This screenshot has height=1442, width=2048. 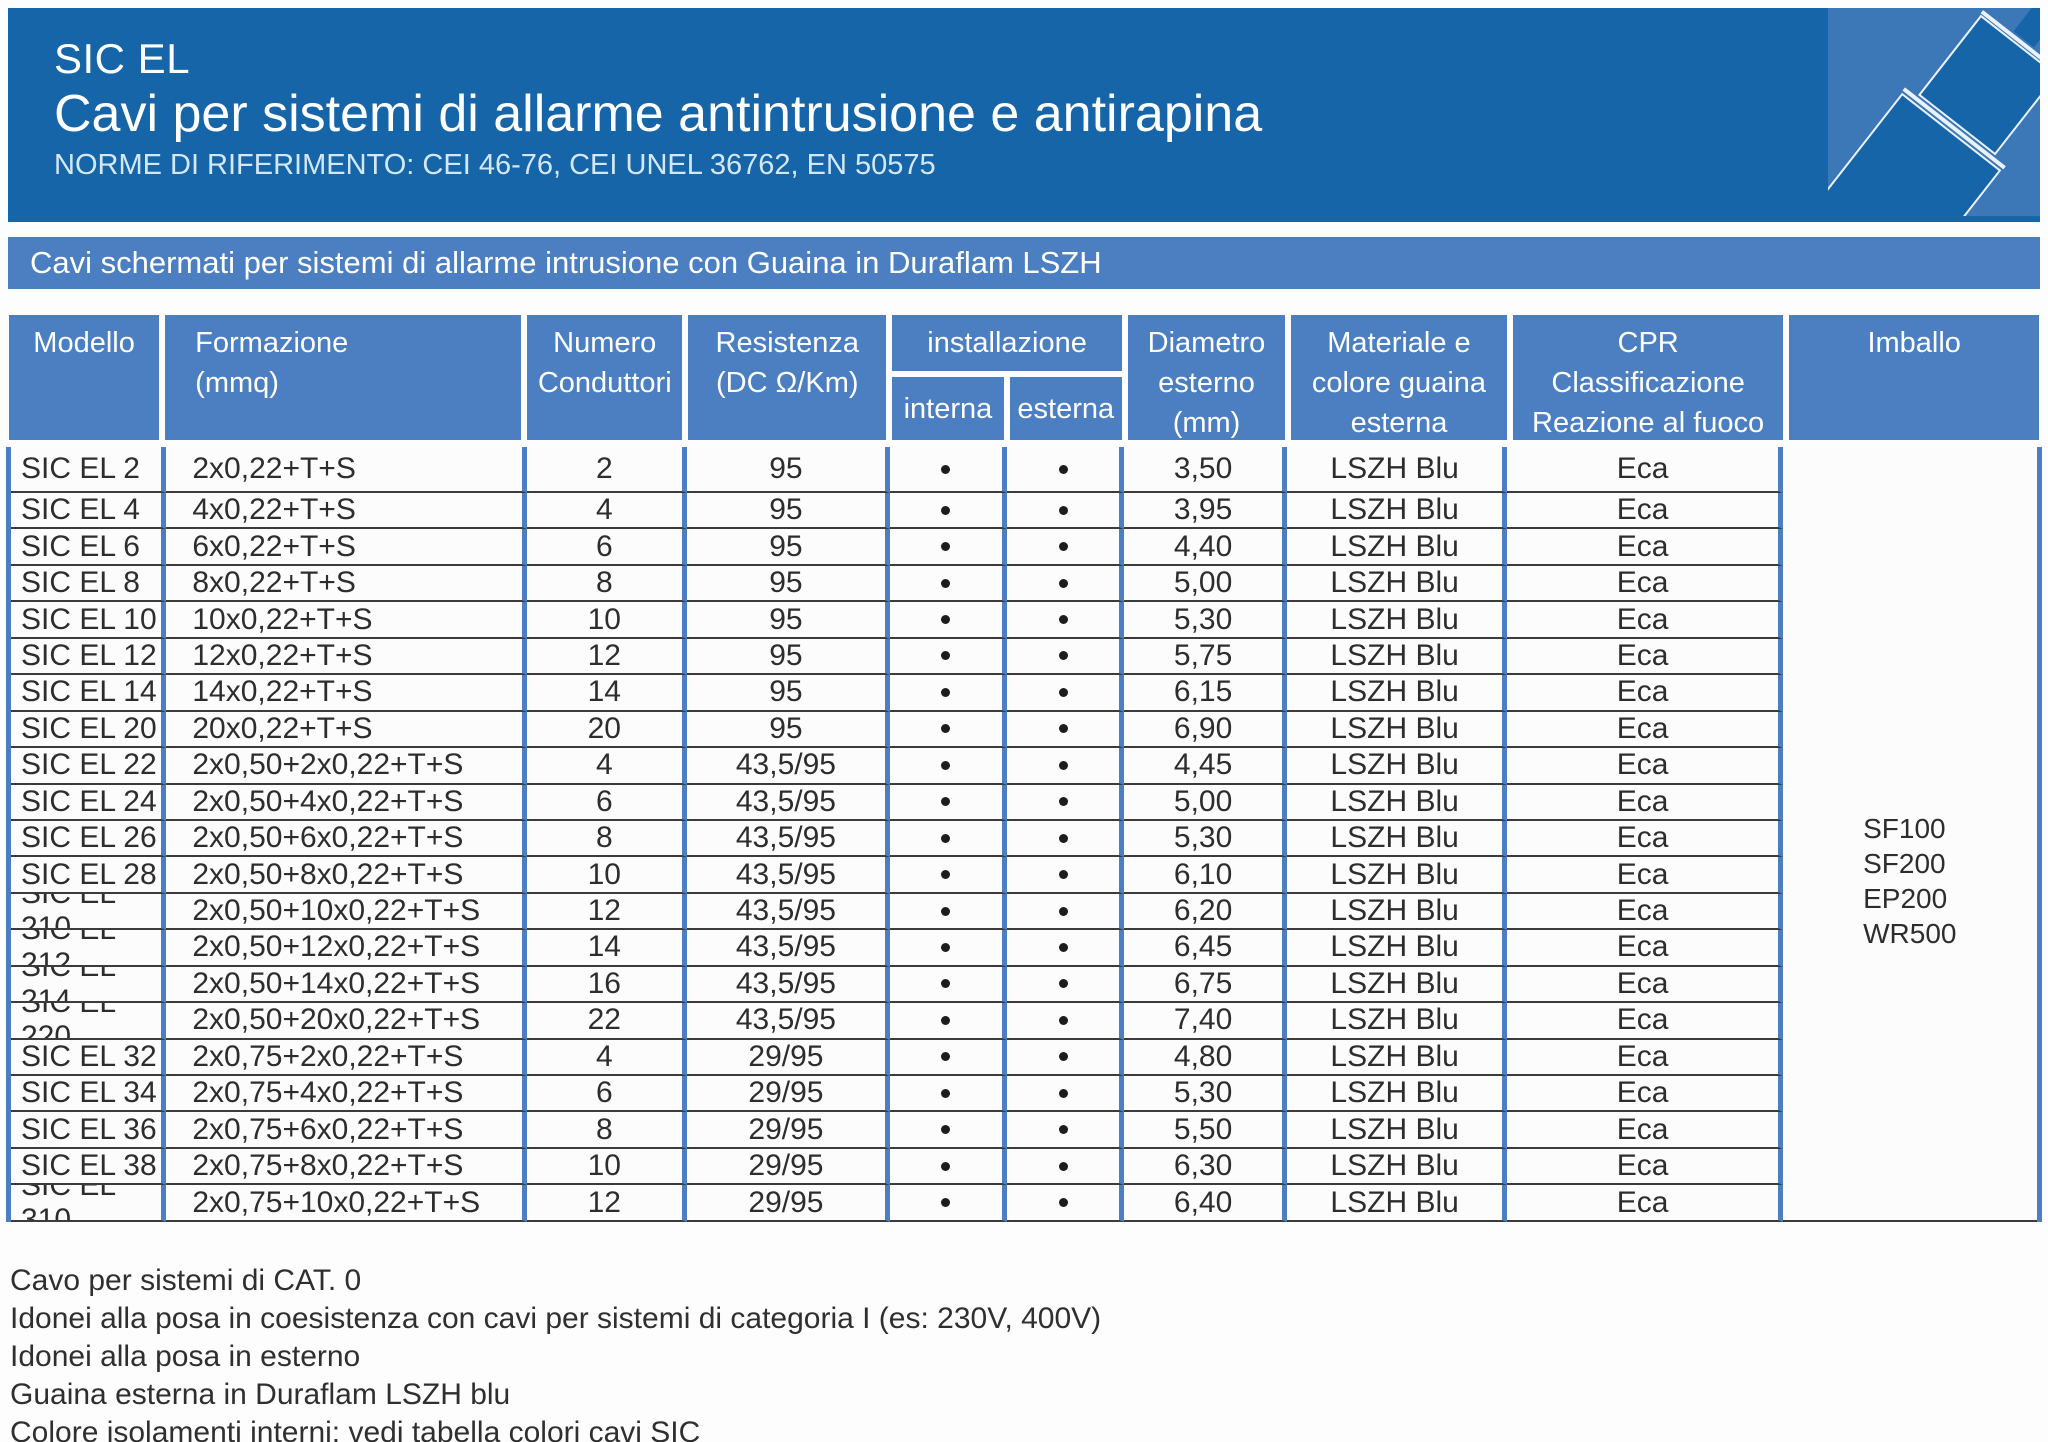 What do you see at coordinates (606, 470) in the screenshot?
I see `cell-conduttori: 2` at bounding box center [606, 470].